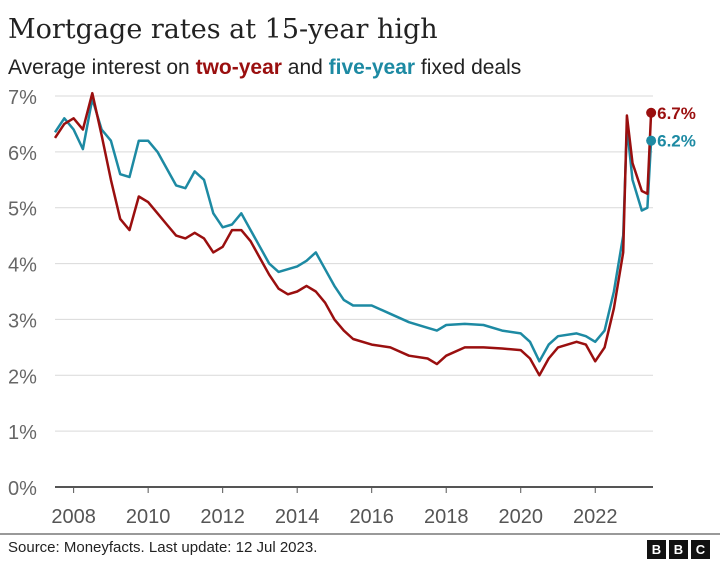 This screenshot has height=562, width=720. Describe the element at coordinates (372, 67) in the screenshot. I see `subtitle-five-year: five-year` at that location.